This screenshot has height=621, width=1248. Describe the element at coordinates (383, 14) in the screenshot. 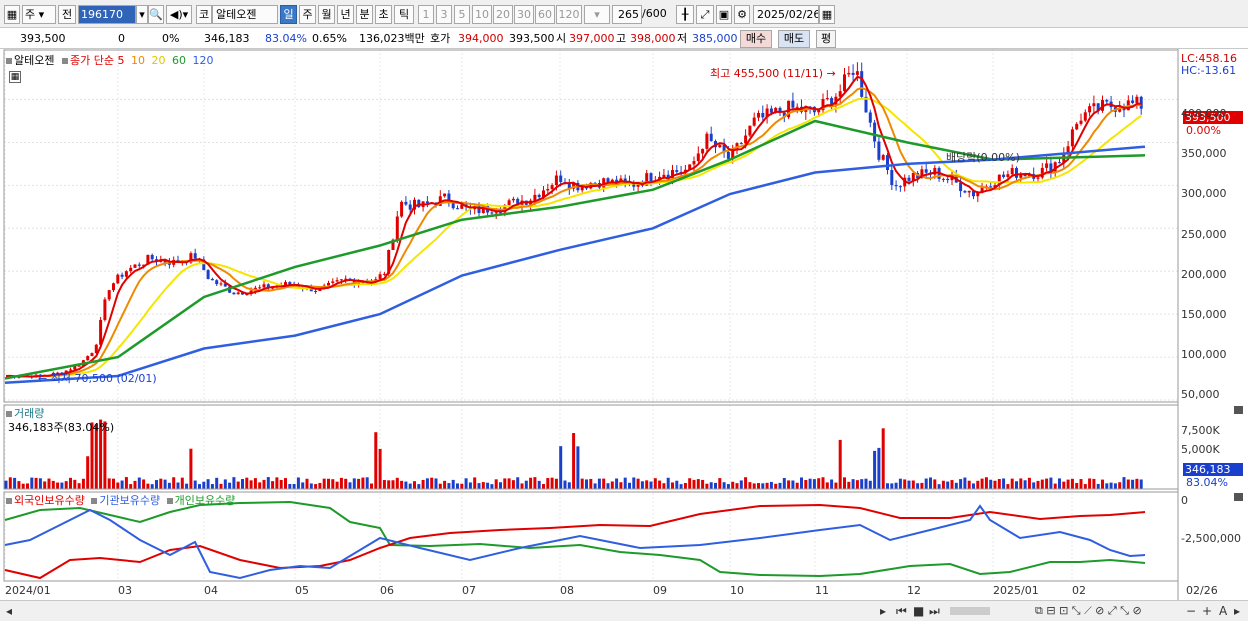

I see `period-second: 초` at that location.